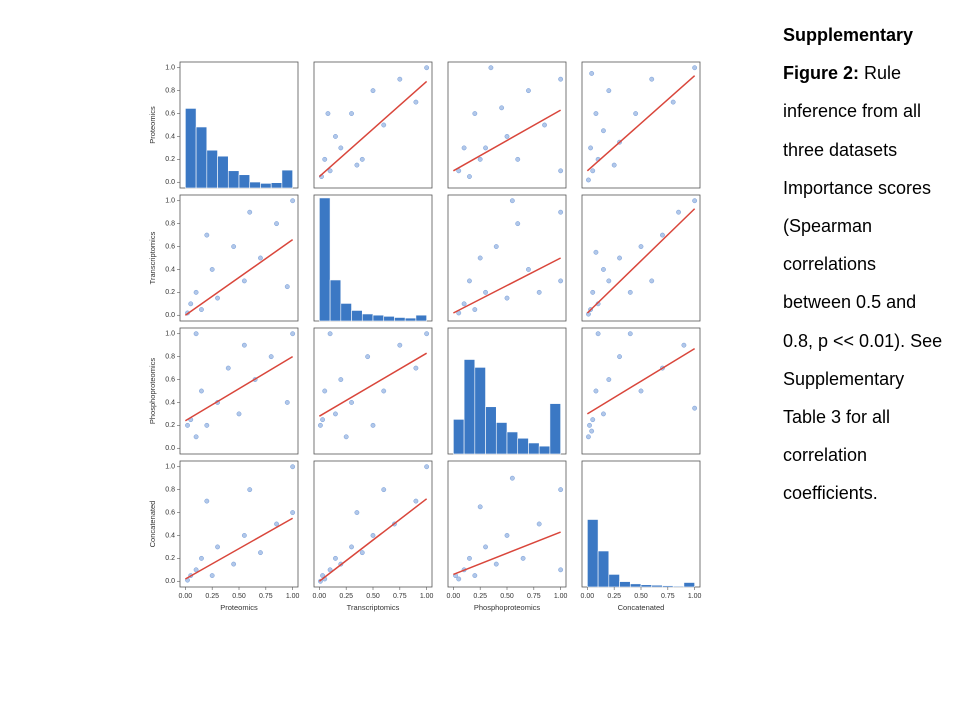 This screenshot has width=960, height=720. I want to click on caption-bold: Supplementary Figure 2:, so click(848, 54).